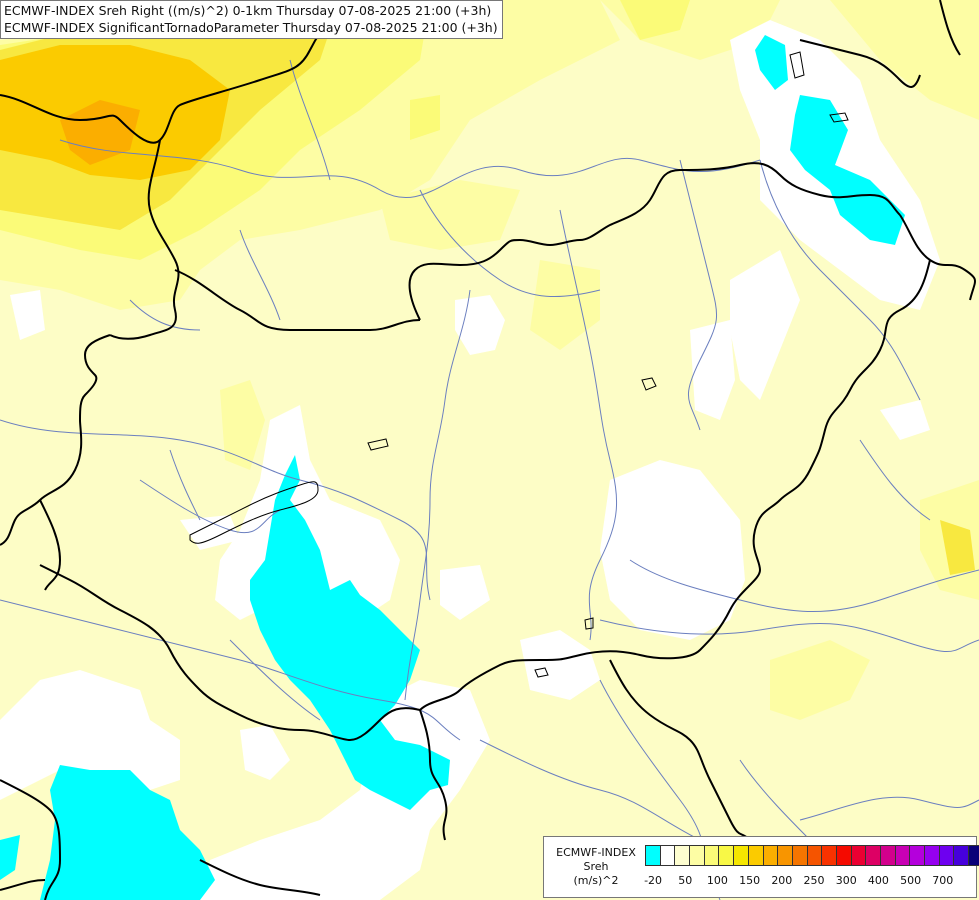  I want to click on legend-tick-label: 100, so click(717, 880).